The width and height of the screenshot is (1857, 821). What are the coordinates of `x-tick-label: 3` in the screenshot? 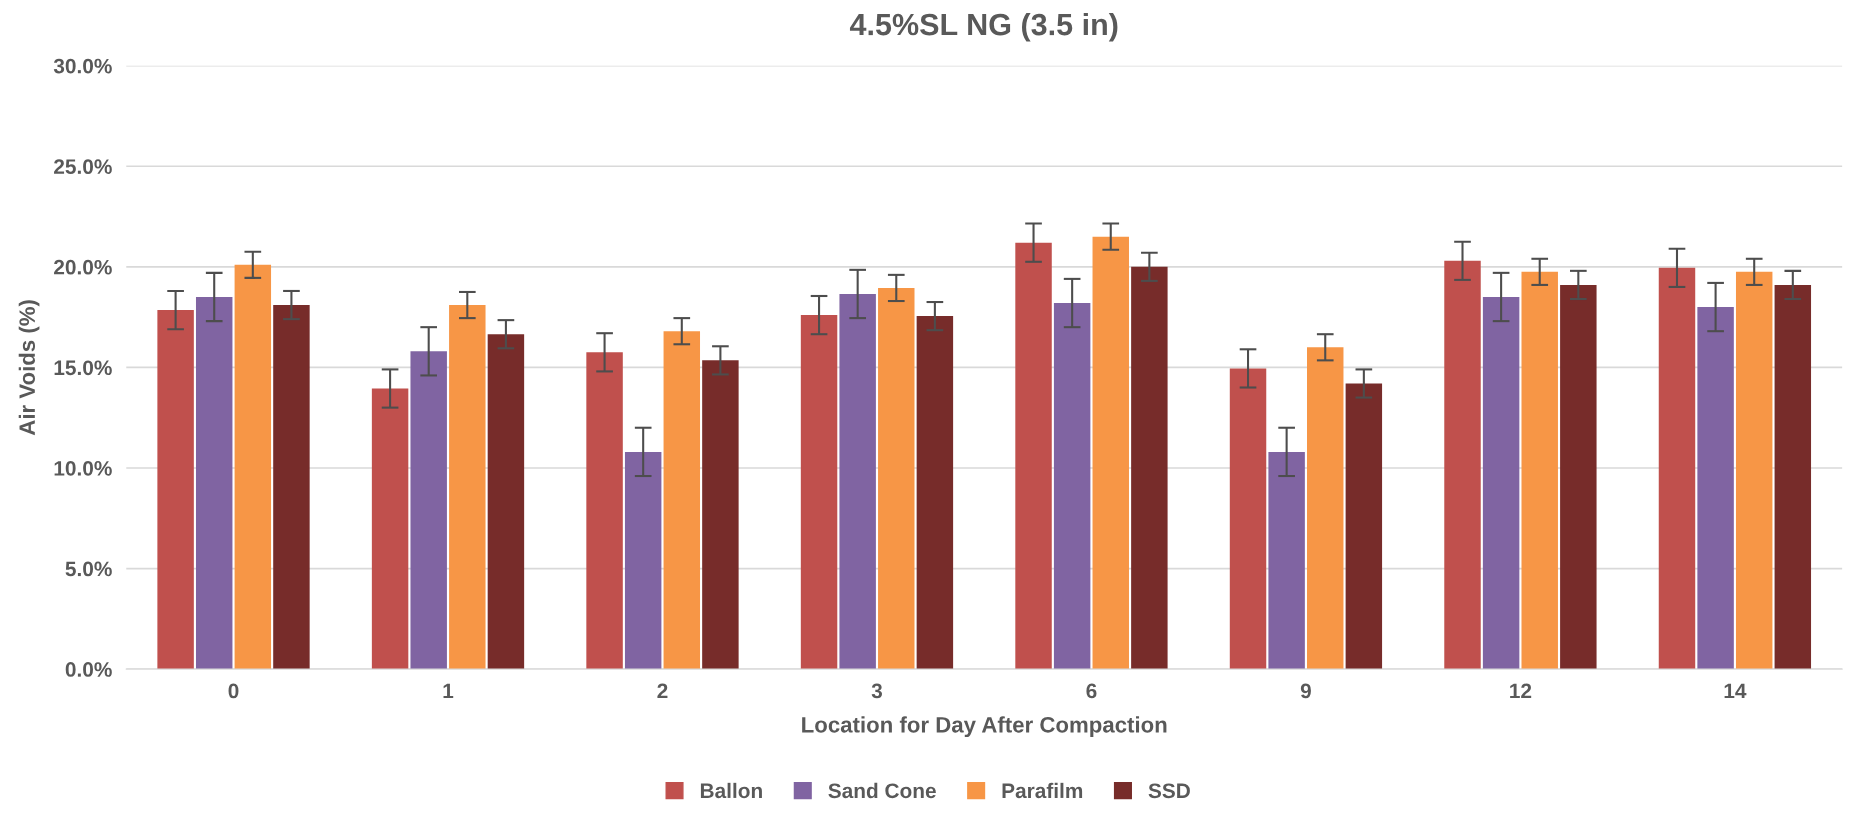 It's located at (877, 691).